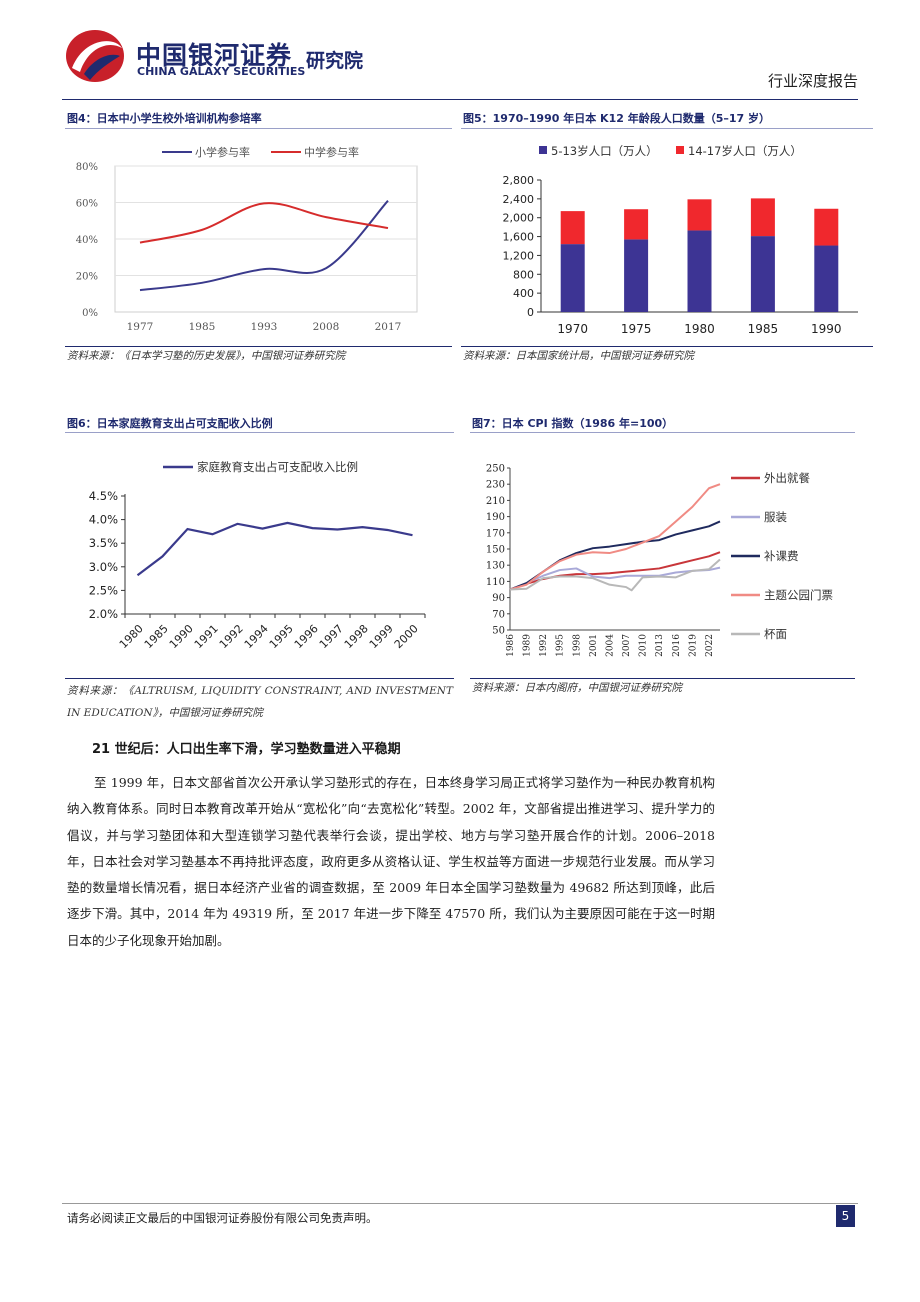  What do you see at coordinates (781, 556) in the screenshot?
I see `fig7-legend-label: 补课费` at bounding box center [781, 556].